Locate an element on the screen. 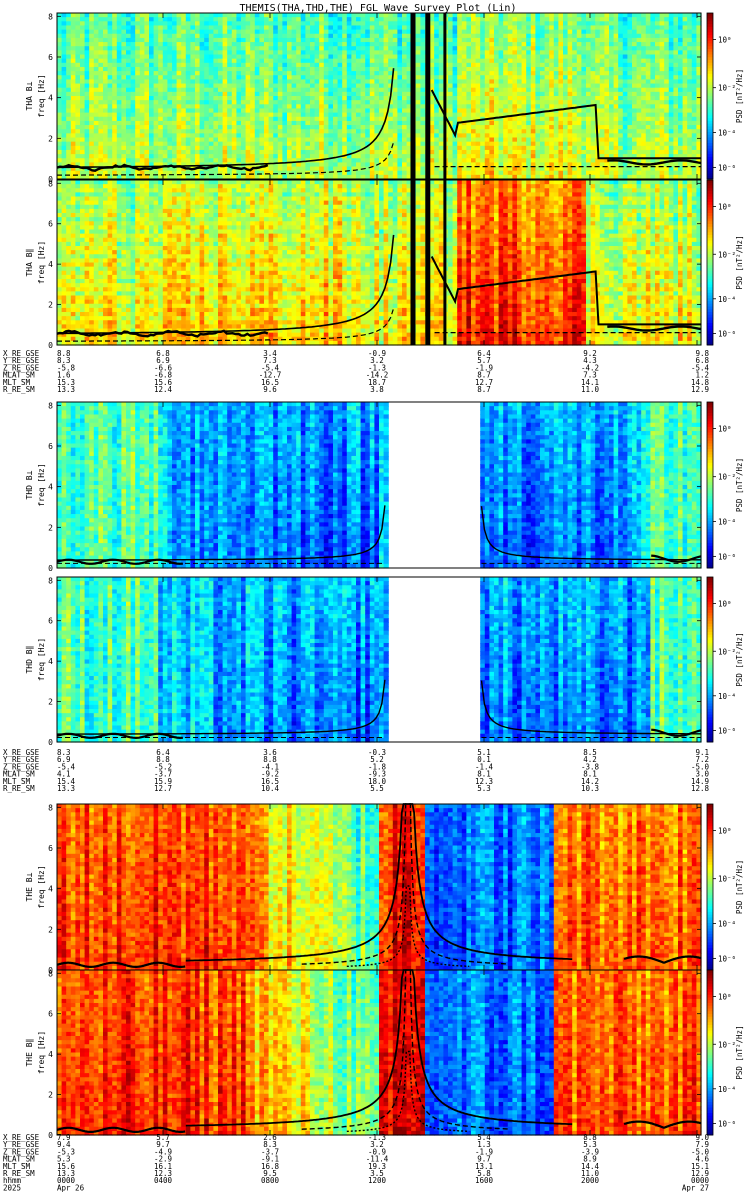  panel-ylabel: THD B⊥ is located at coordinates (29, 484).